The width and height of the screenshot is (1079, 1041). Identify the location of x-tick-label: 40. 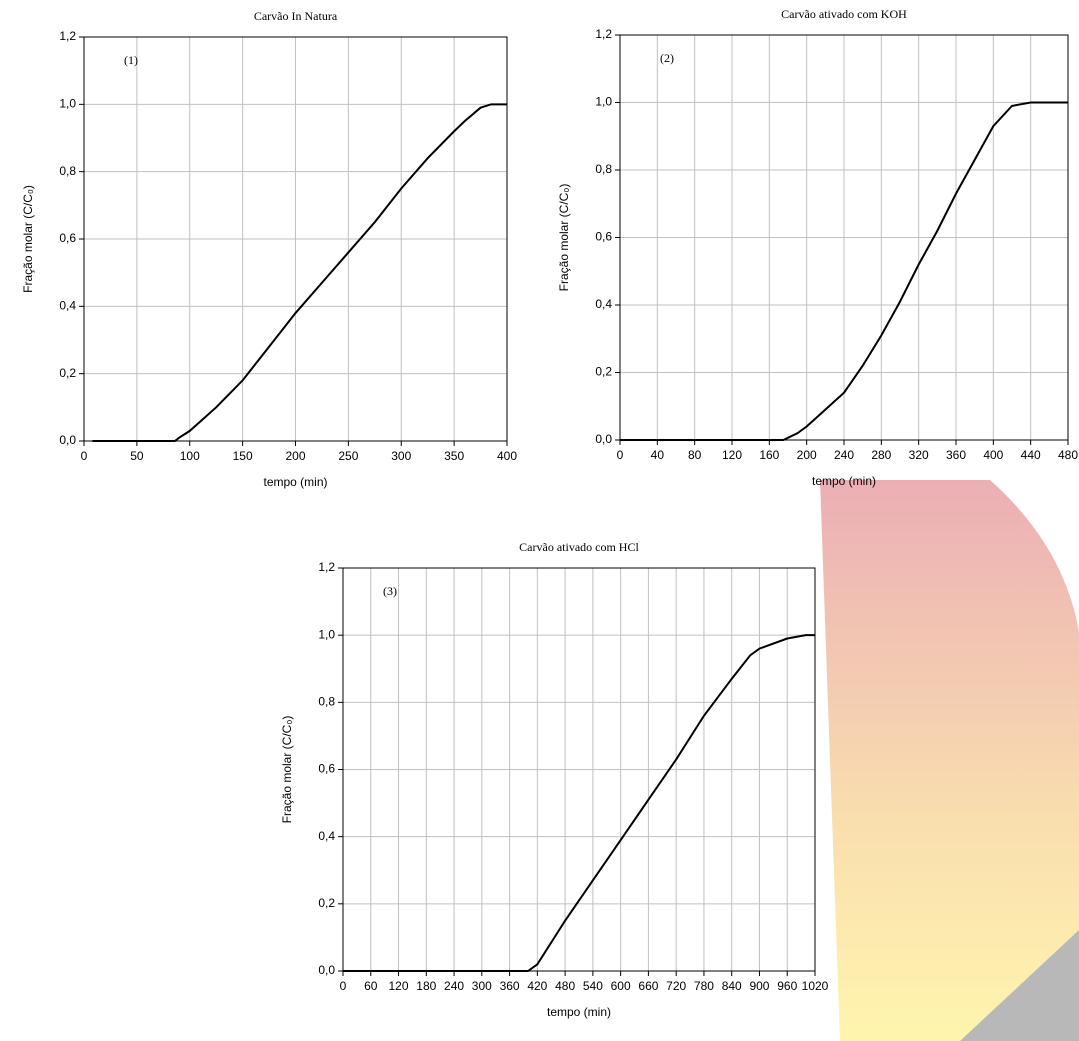
(658, 455).